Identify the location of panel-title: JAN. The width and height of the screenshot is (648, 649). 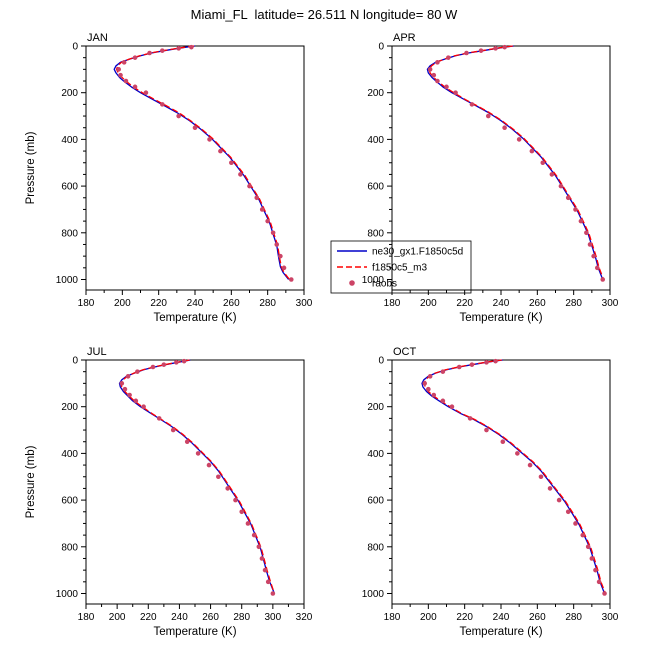
(97, 38).